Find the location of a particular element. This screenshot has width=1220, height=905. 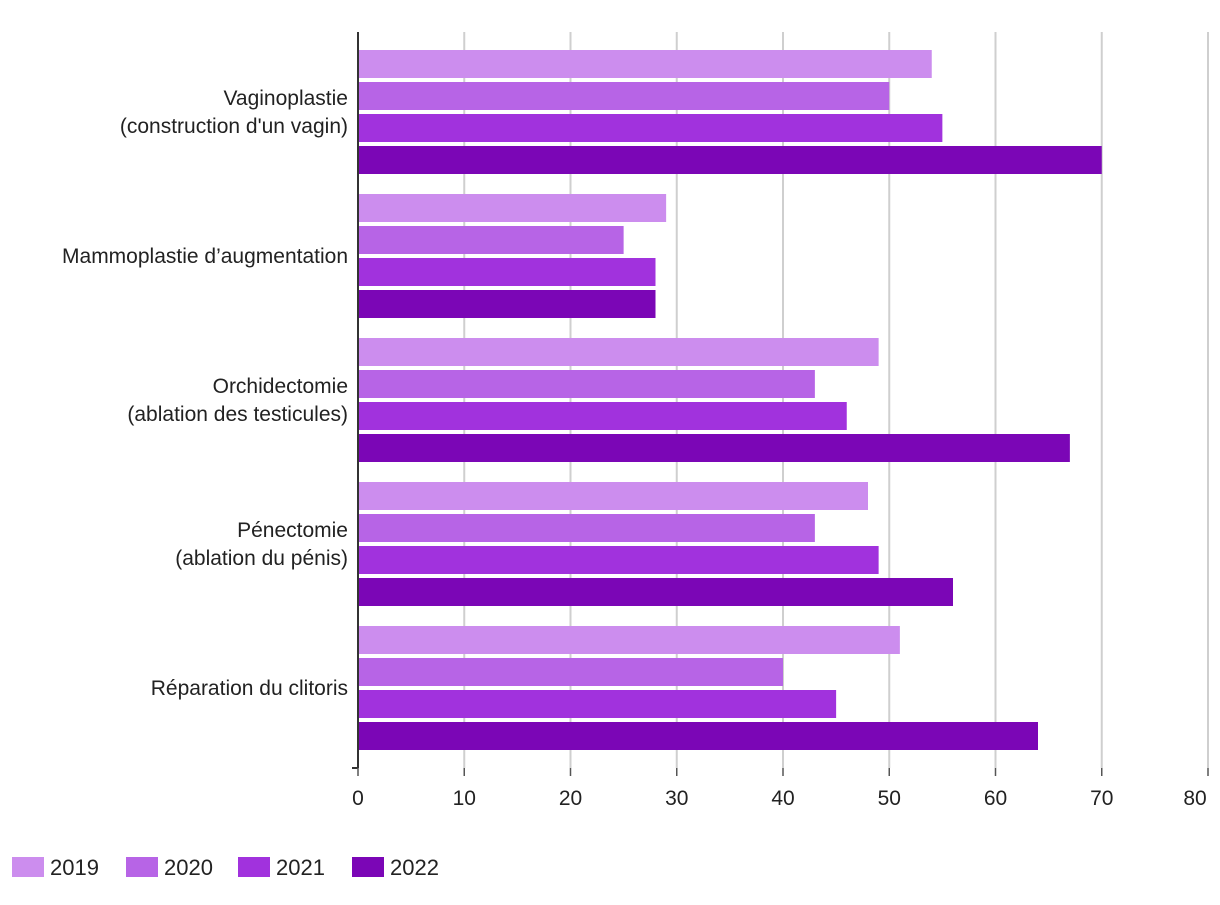

category-label: Mammoplastie d’augmentation is located at coordinates (205, 256).